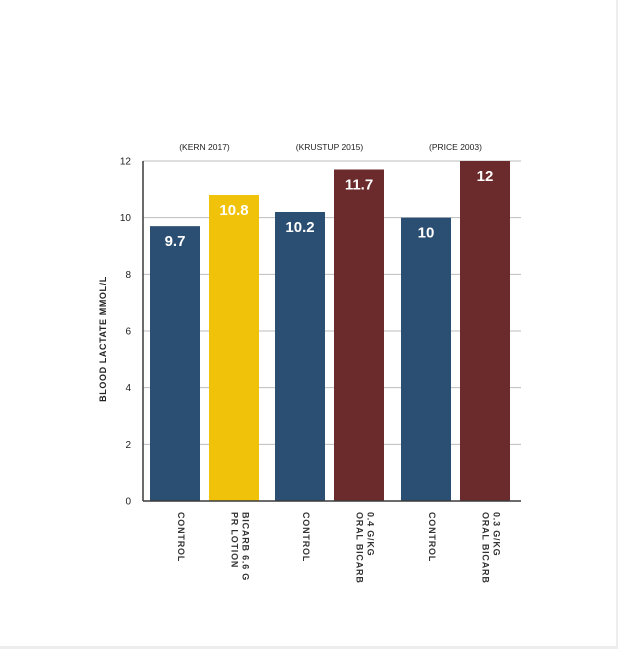 Image resolution: width=618 pixels, height=654 pixels. What do you see at coordinates (233, 210) in the screenshot?
I see `data-label: 10.8` at bounding box center [233, 210].